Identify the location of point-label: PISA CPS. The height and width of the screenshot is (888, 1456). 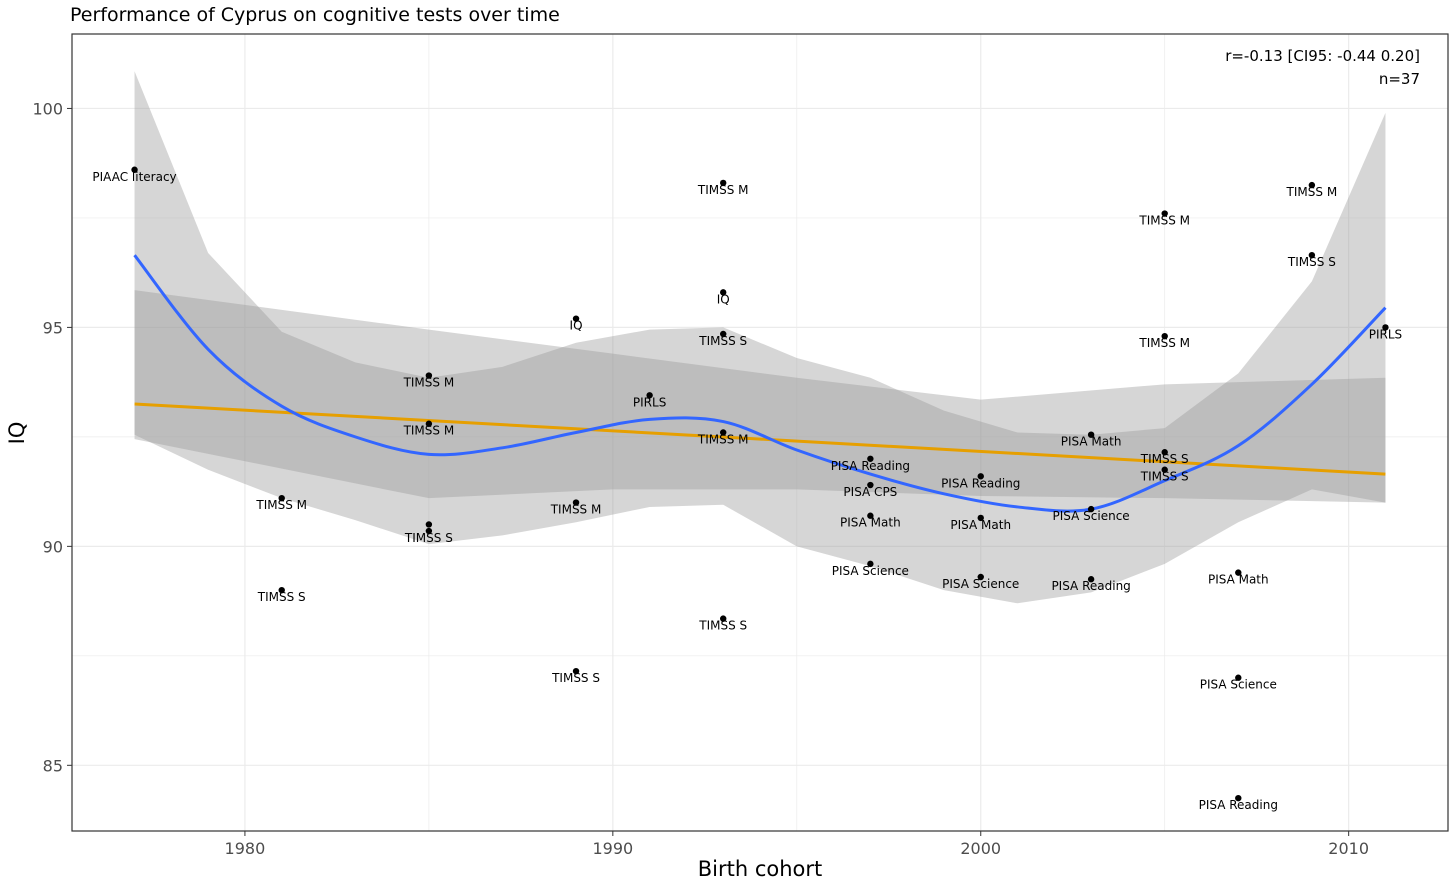
(870, 492).